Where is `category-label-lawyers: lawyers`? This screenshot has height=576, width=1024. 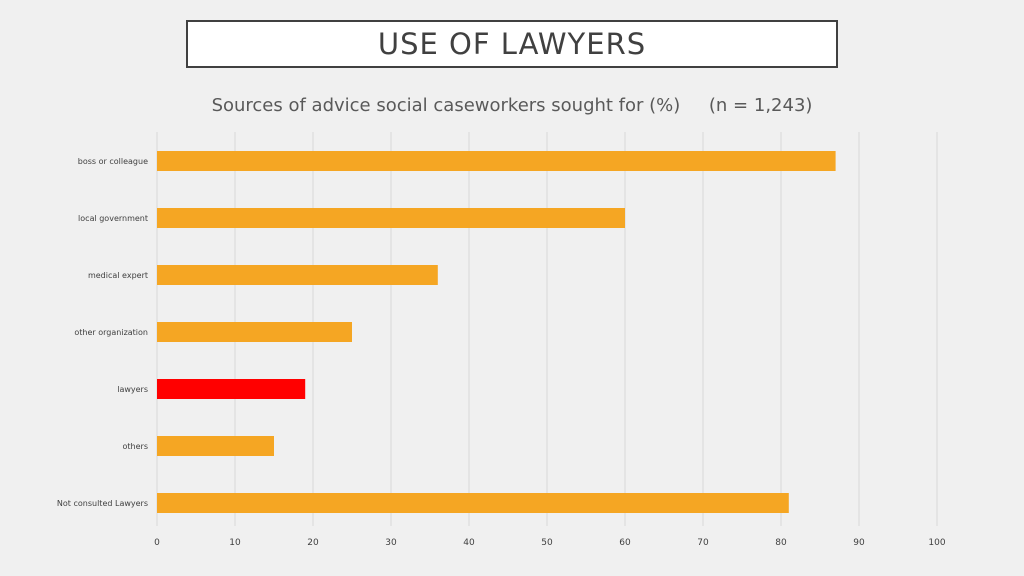 category-label-lawyers: lawyers is located at coordinates (132, 389).